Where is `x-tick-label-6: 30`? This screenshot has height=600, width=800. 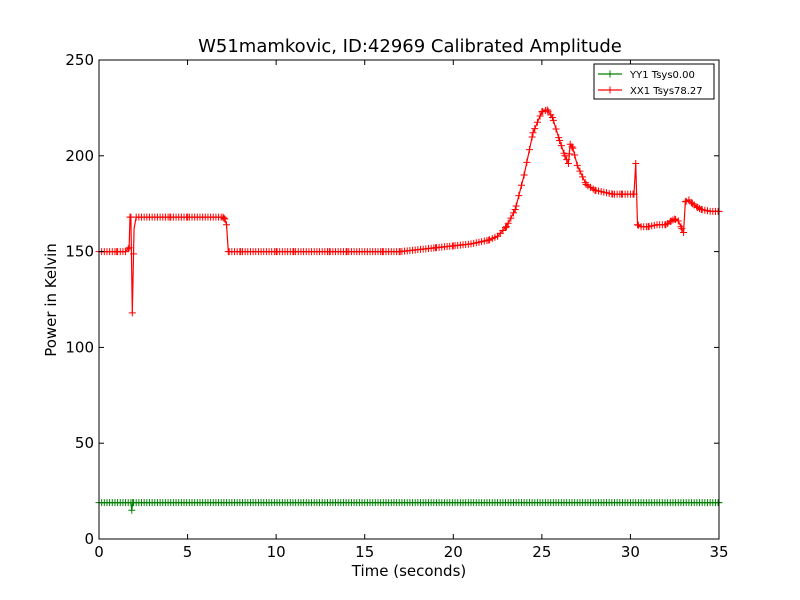 x-tick-label-6: 30 is located at coordinates (630, 552).